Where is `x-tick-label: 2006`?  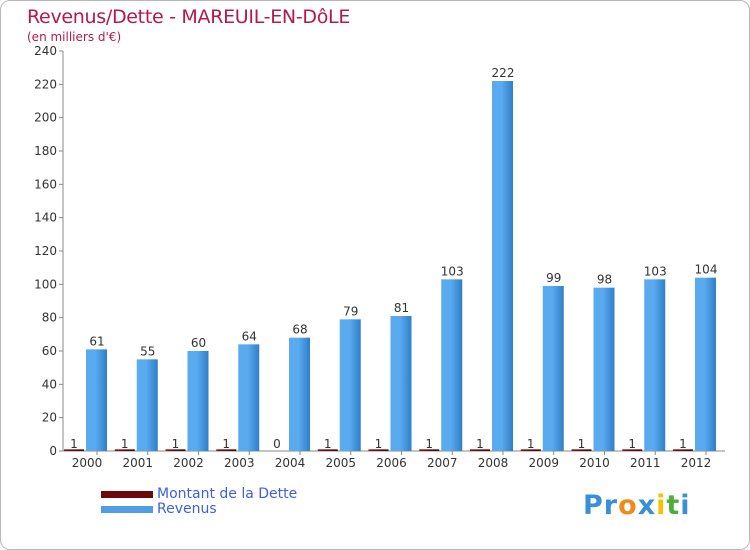
x-tick-label: 2006 is located at coordinates (391, 463).